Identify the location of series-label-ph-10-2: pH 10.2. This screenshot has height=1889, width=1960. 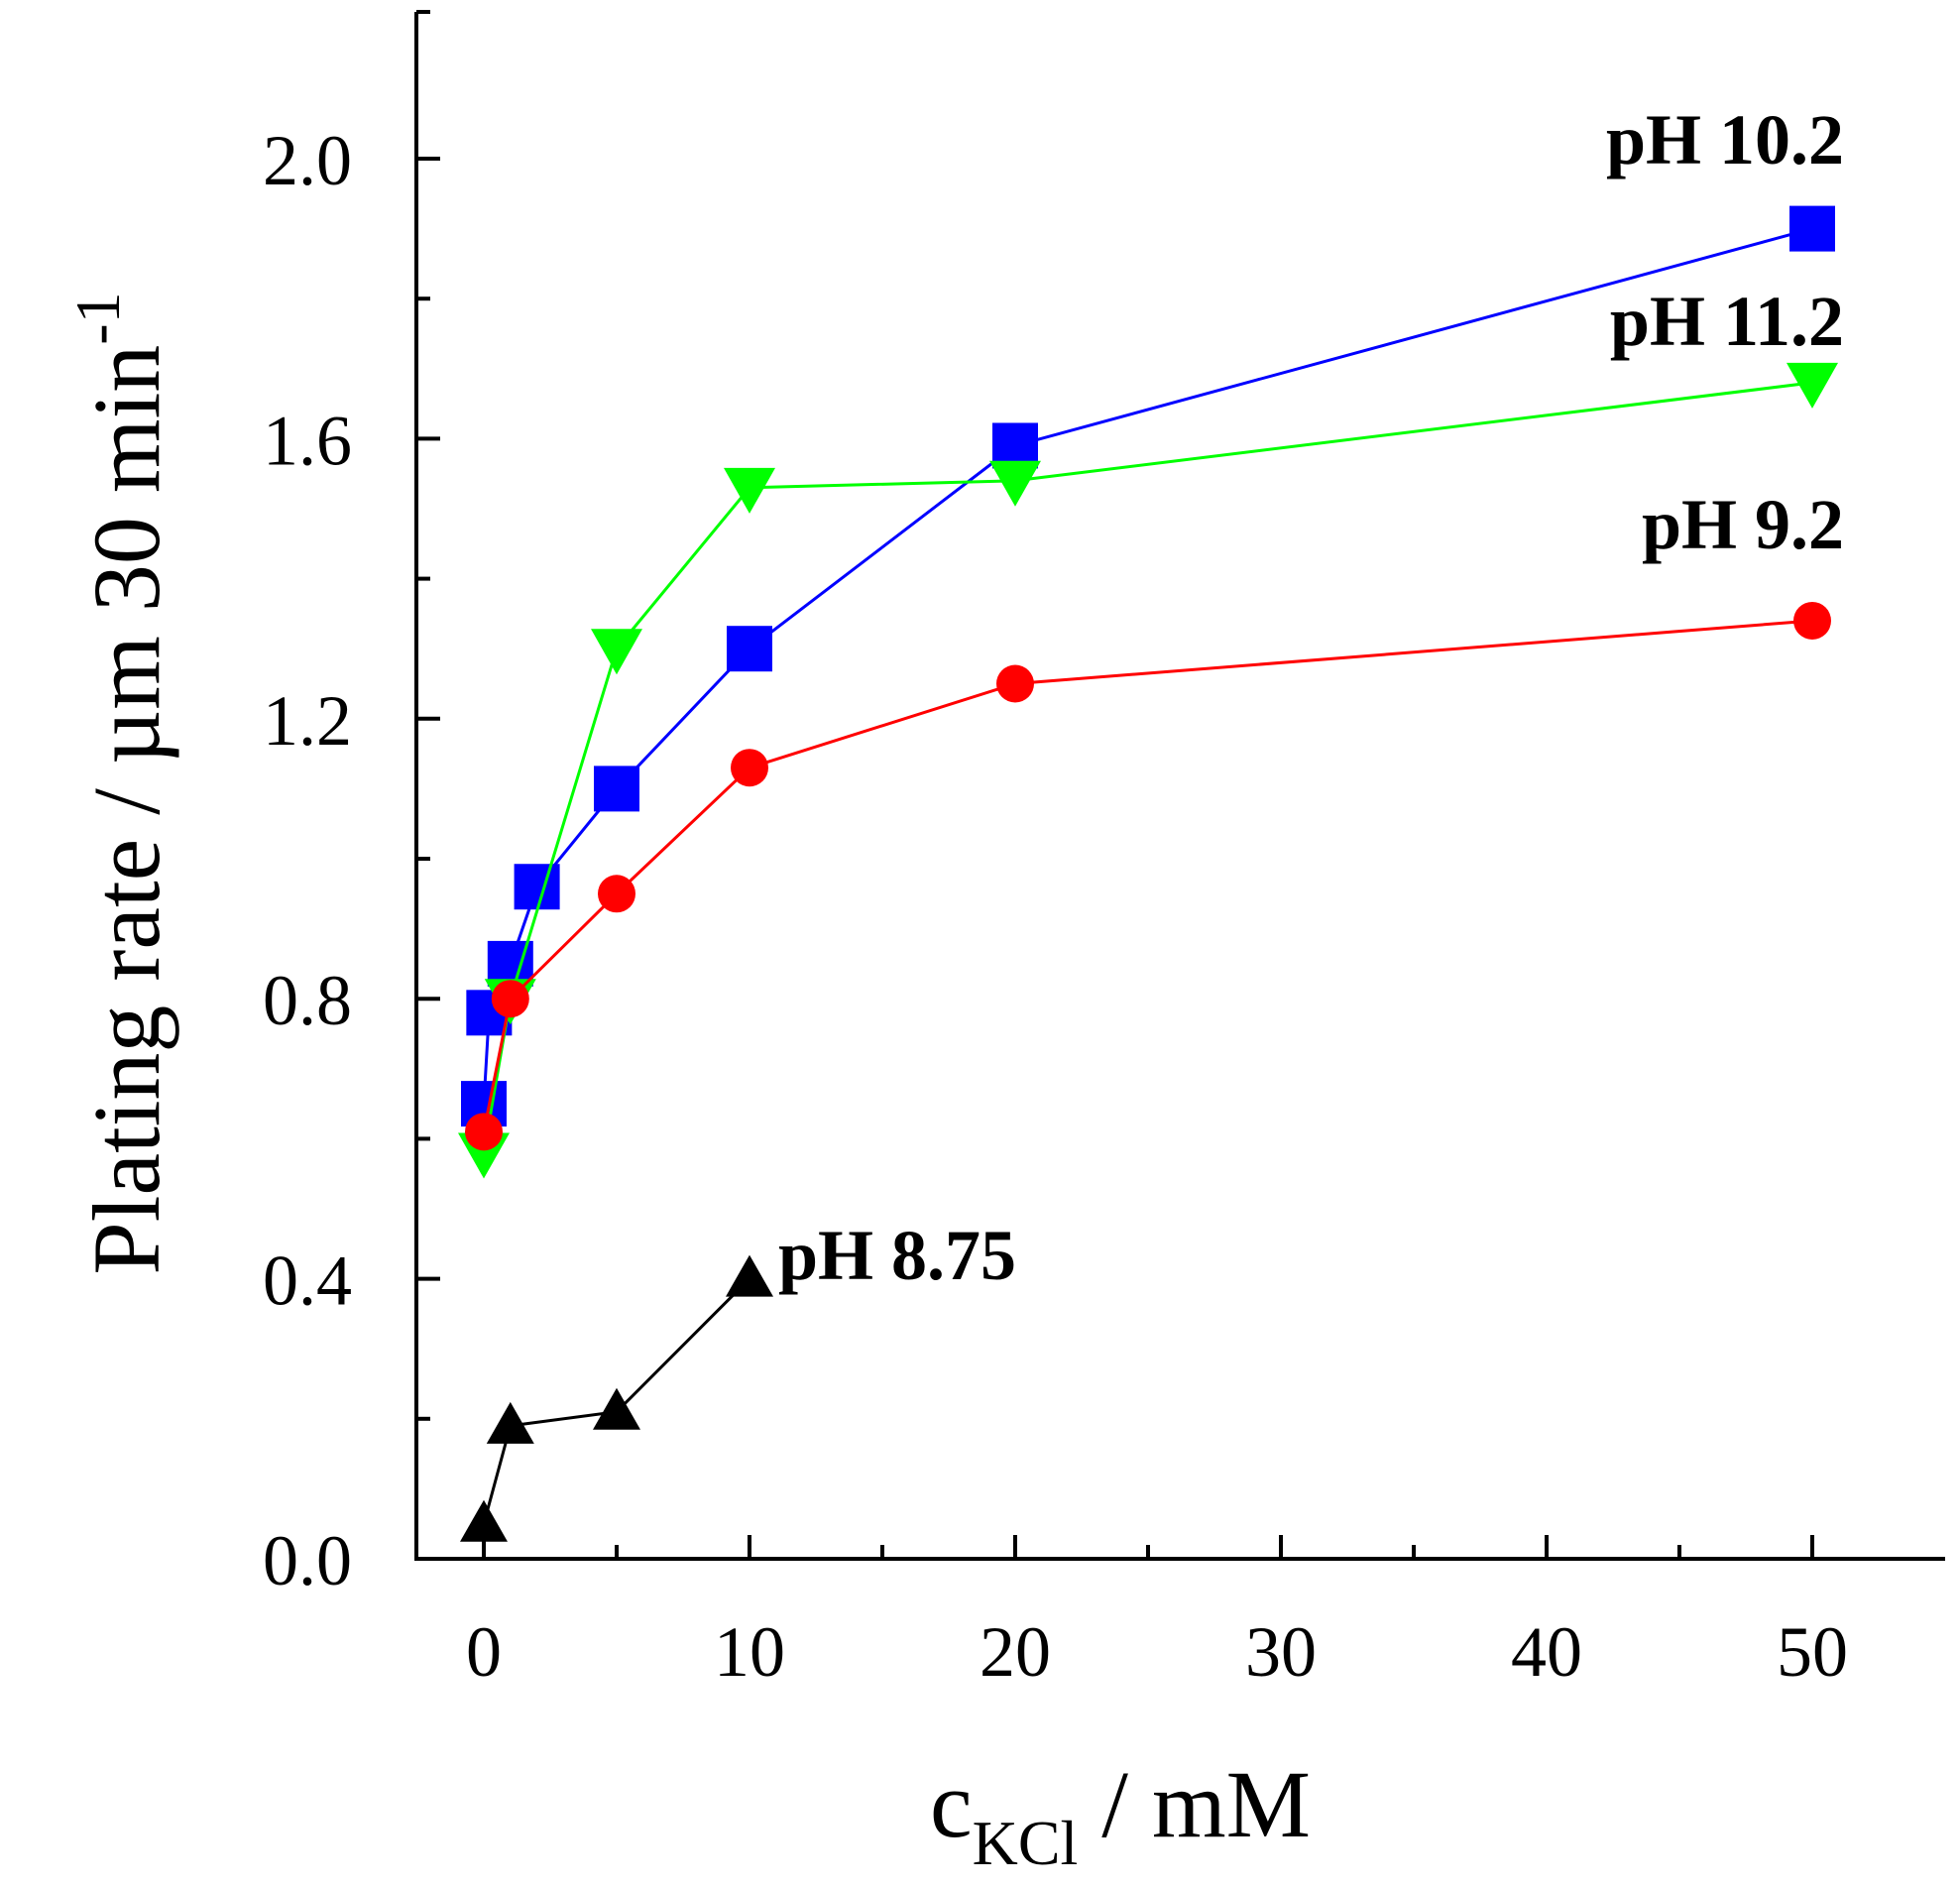
(1725, 139).